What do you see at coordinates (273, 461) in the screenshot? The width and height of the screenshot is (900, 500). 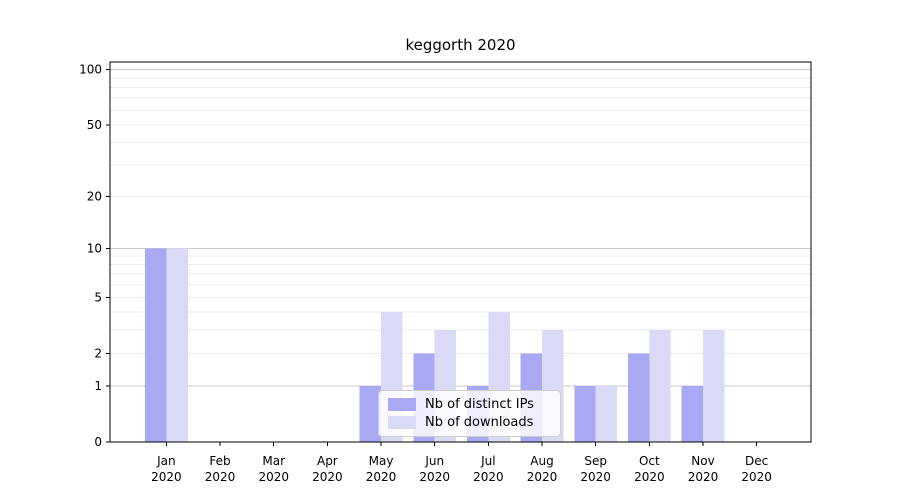 I see `x-tick-label-month: Mar` at bounding box center [273, 461].